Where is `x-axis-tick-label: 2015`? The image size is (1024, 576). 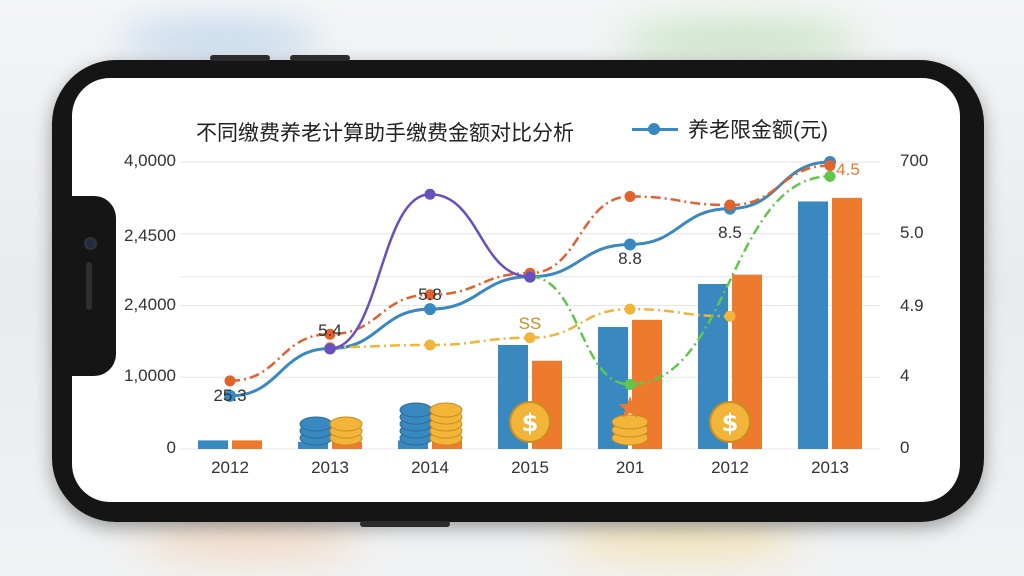 x-axis-tick-label: 2015 is located at coordinates (530, 467).